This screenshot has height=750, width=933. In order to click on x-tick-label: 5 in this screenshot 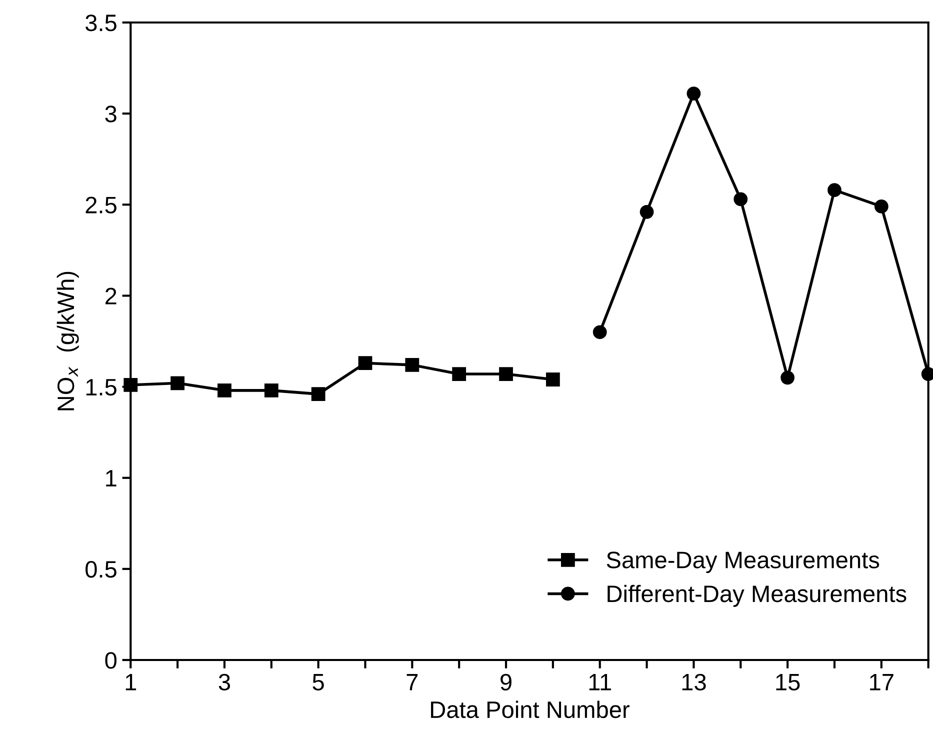, I will do `click(318, 682)`.